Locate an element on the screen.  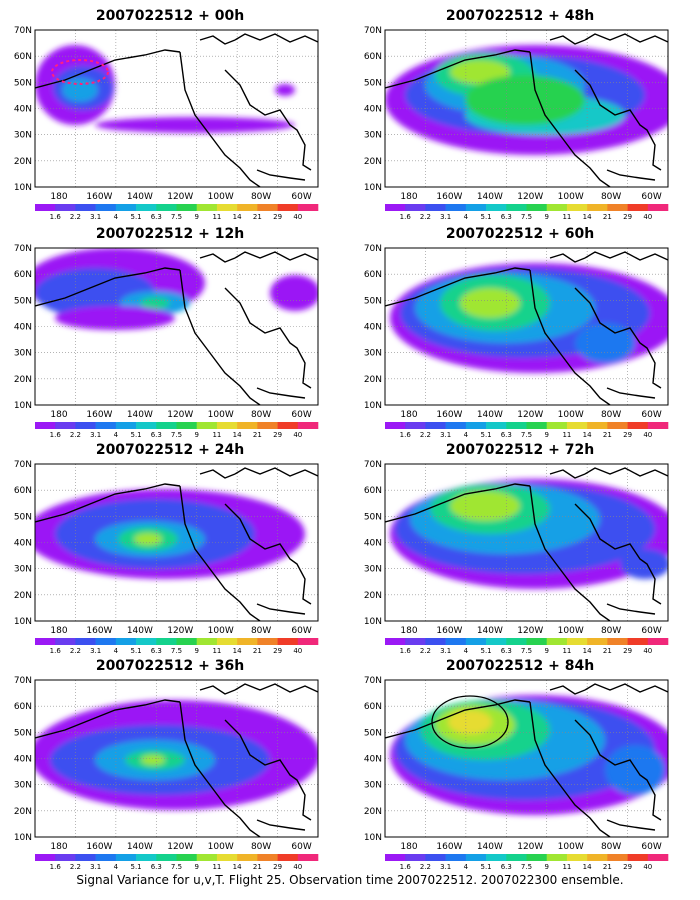
panel-title: 2007022512 + 00h is located at coordinates (170, 16).